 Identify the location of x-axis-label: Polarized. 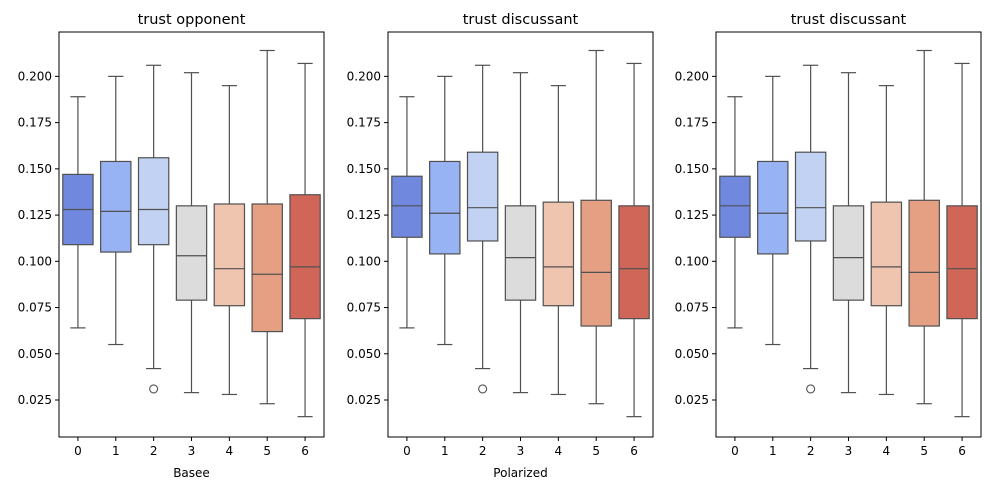
(520, 473).